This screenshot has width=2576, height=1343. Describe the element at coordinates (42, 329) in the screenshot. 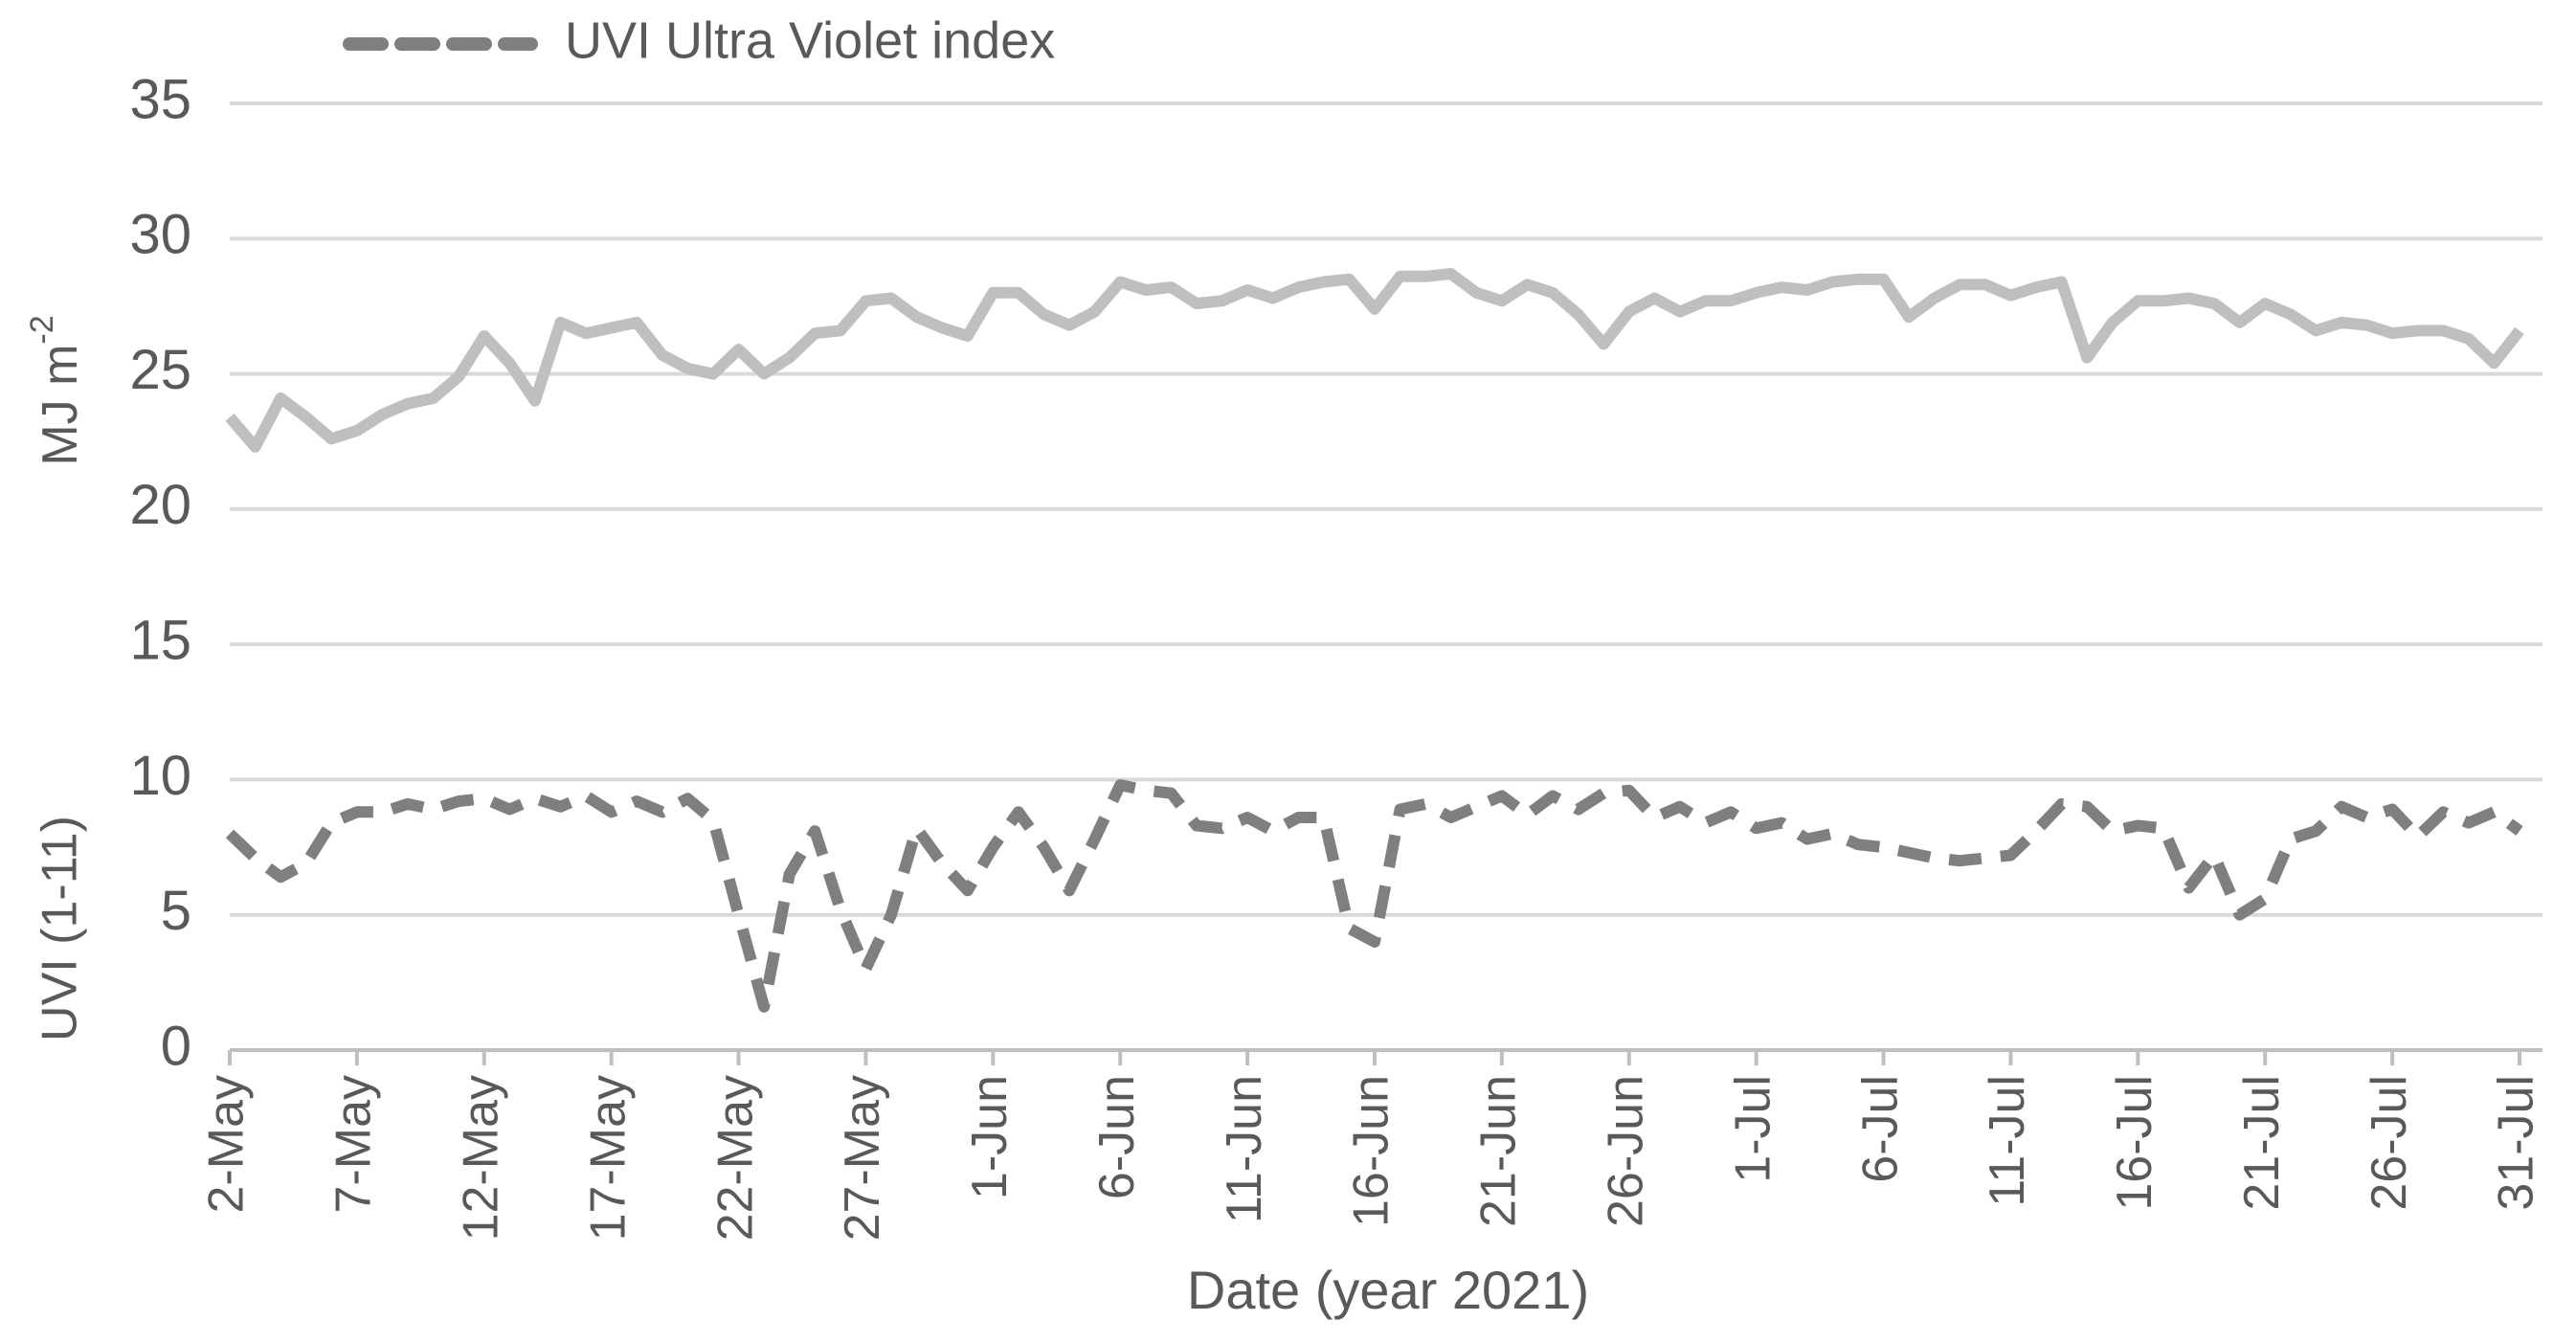

I see `y-axis-title-superscript: -2` at that location.